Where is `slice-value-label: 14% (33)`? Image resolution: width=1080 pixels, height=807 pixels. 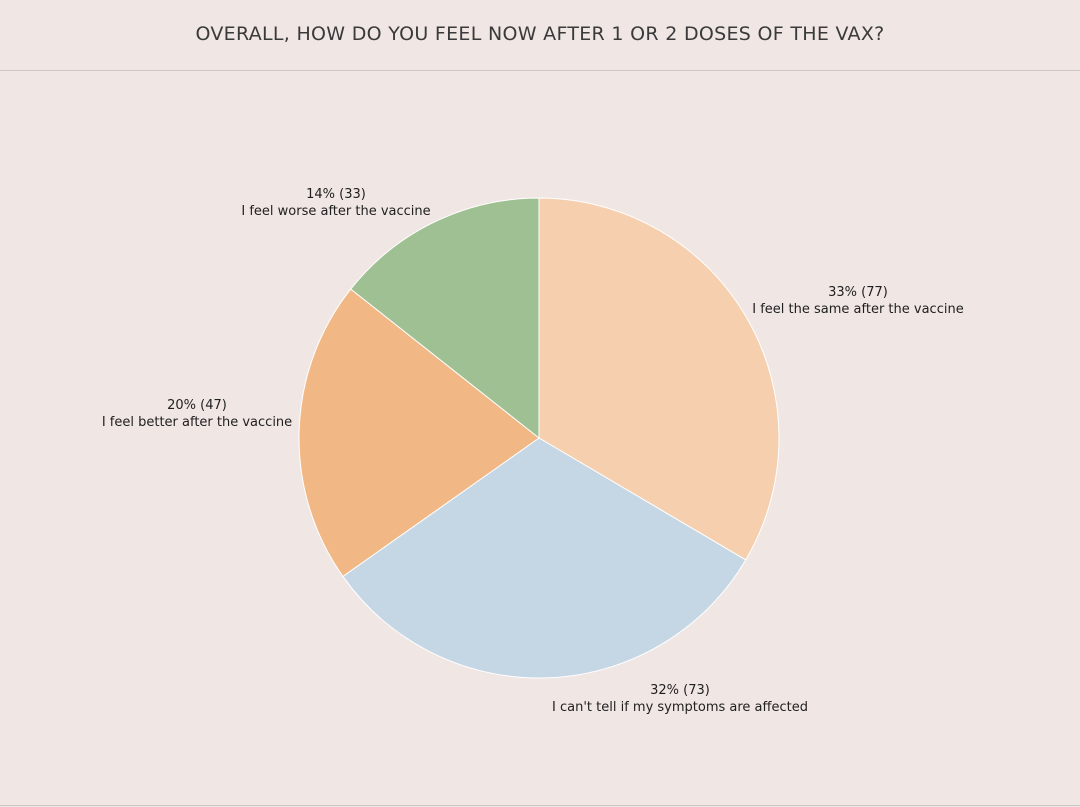 slice-value-label: 14% (33) is located at coordinates (336, 194).